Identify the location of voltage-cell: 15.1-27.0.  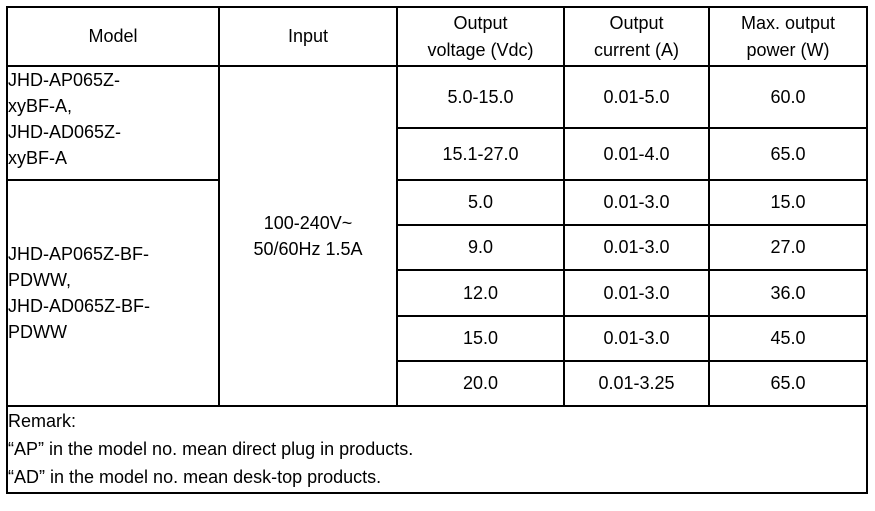
(480, 154).